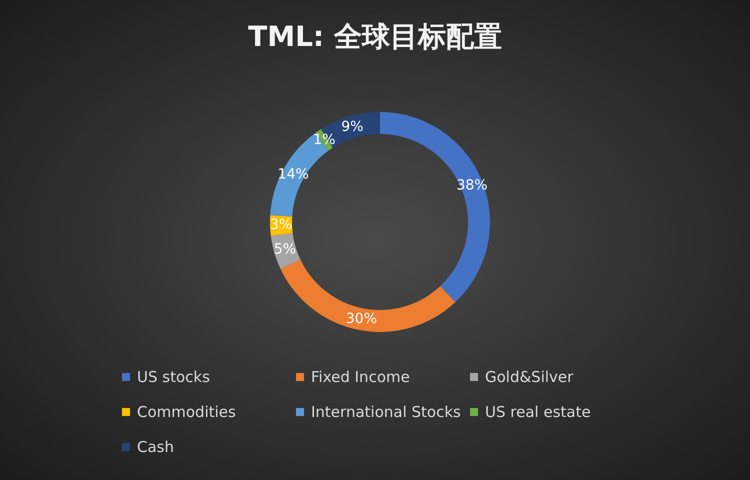 The height and width of the screenshot is (480, 750). I want to click on data-label: 3%, so click(281, 225).